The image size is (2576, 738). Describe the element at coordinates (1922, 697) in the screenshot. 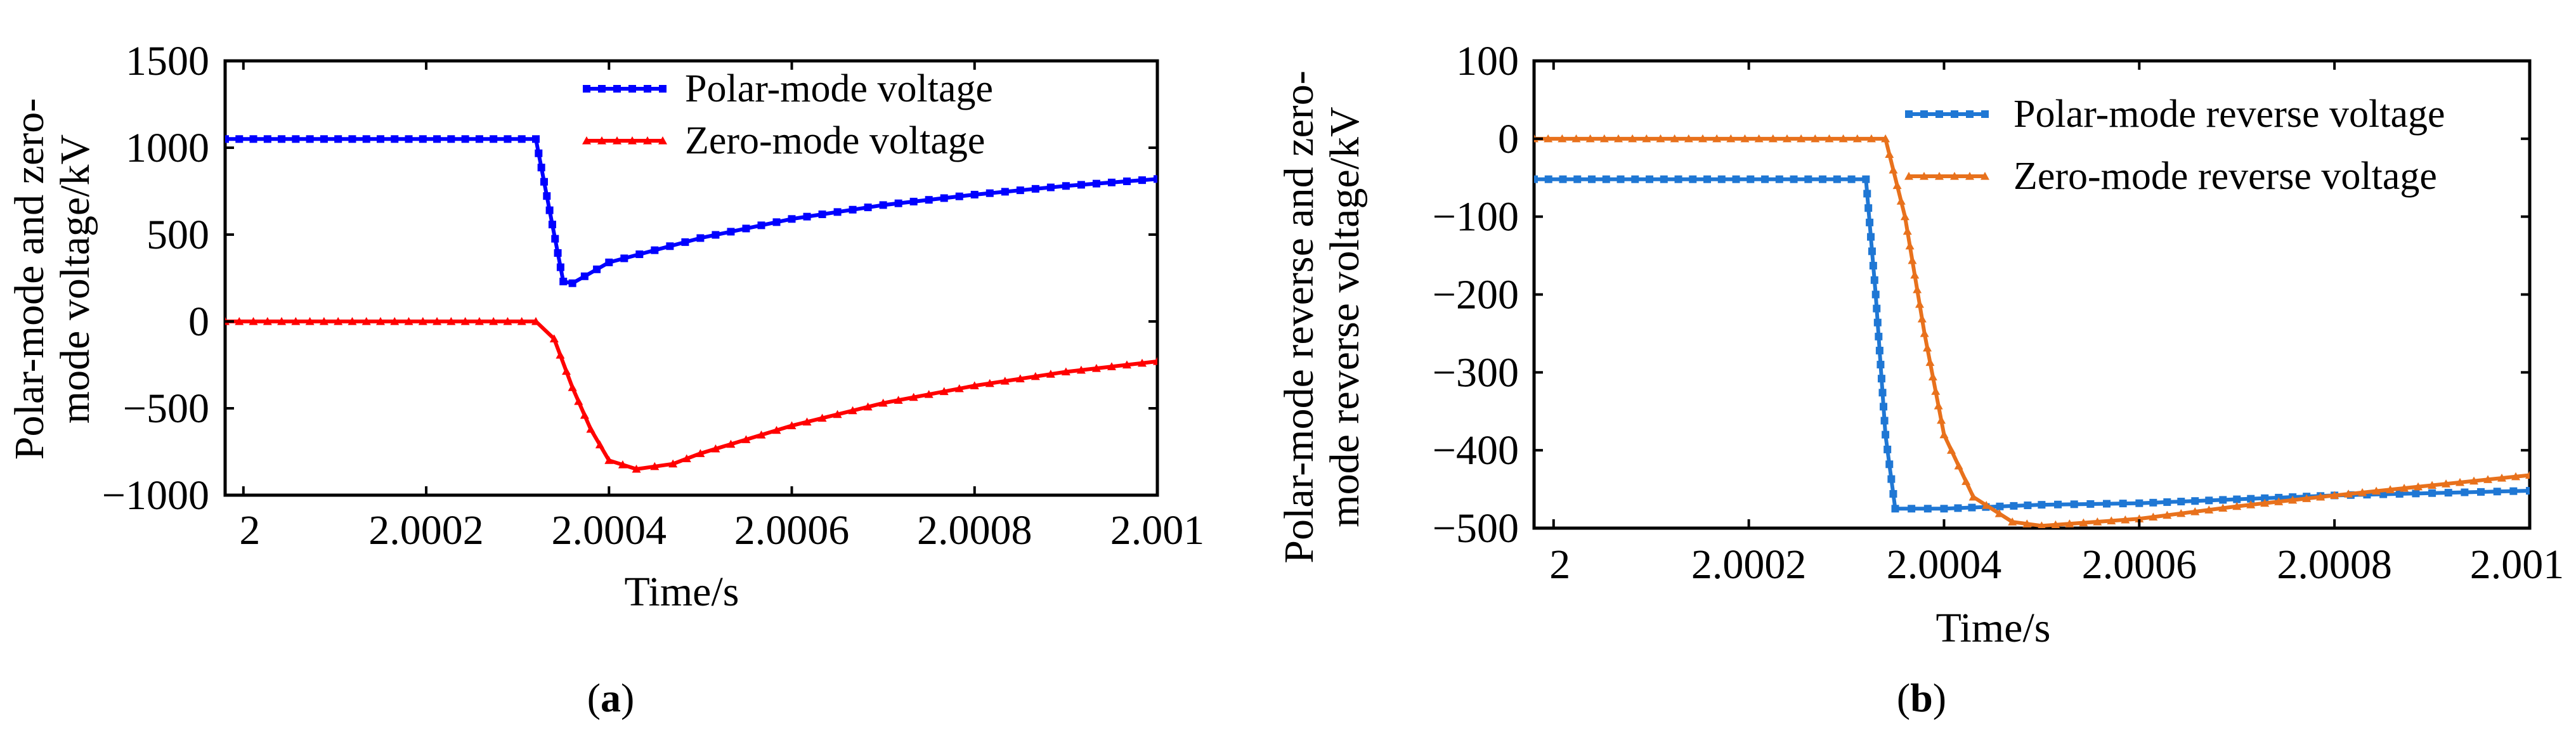

I see `panel-letter: b` at that location.